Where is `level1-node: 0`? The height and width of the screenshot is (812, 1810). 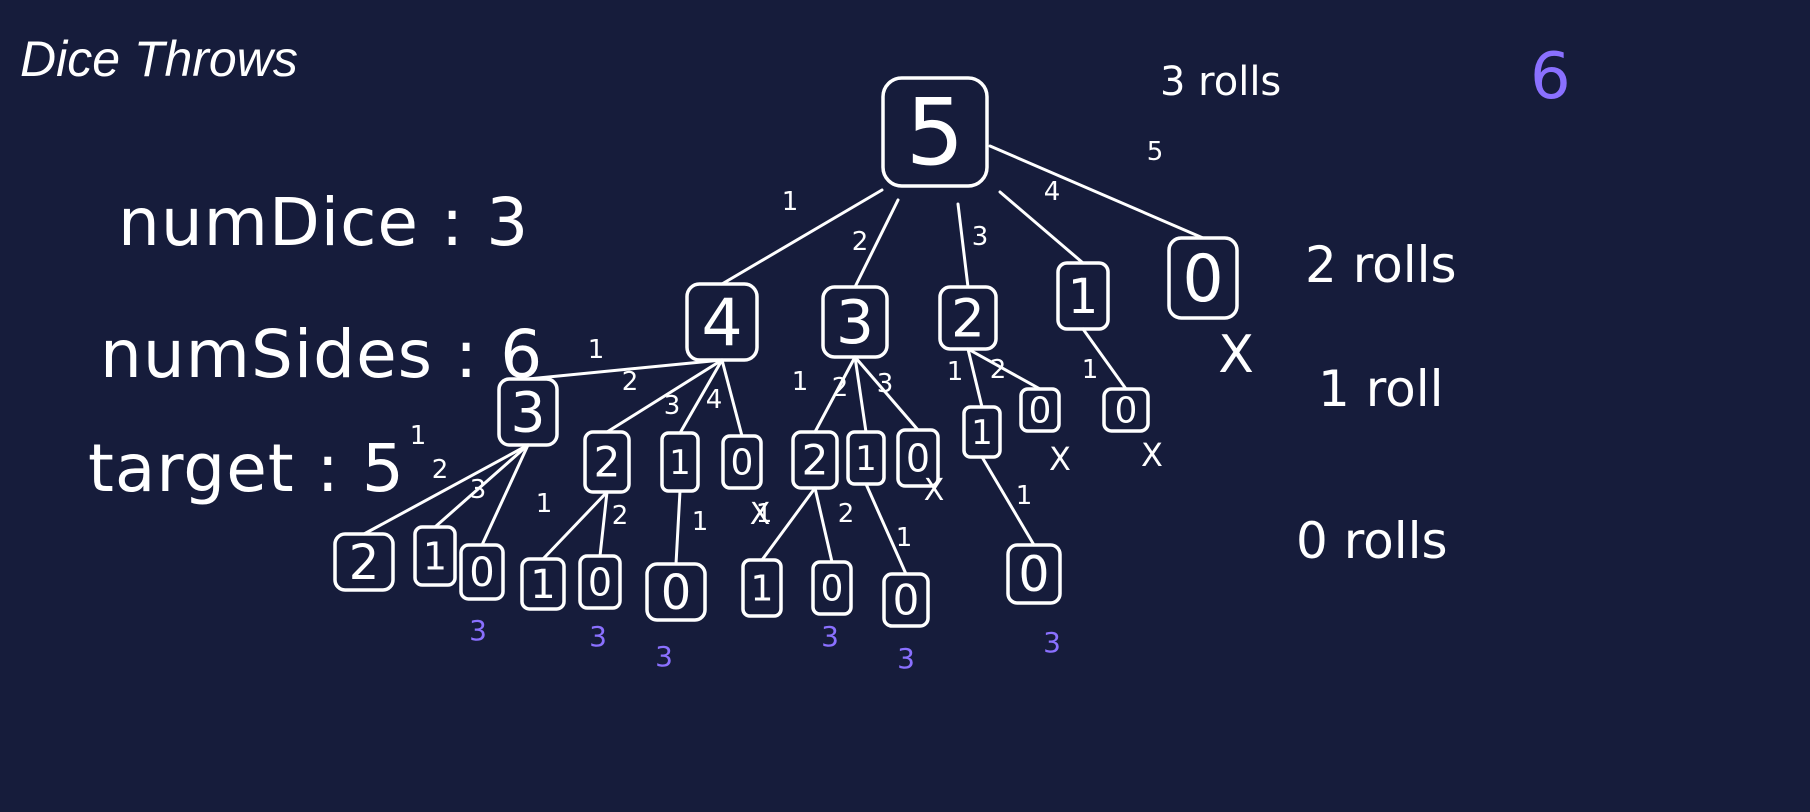 level1-node: 0 is located at coordinates (1203, 278).